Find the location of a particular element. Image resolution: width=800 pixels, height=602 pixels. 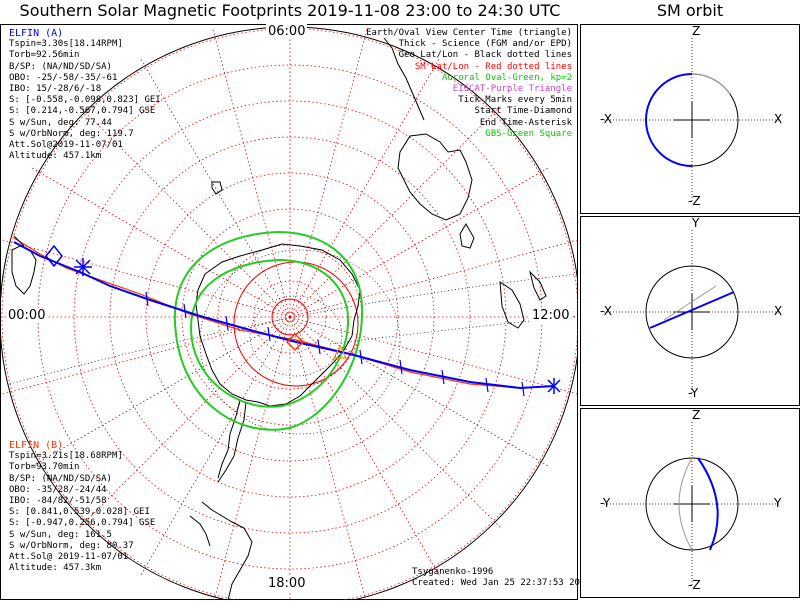

elfin-a-line: B/SP: (NA/ND/SD/SA) is located at coordinates (60, 66).